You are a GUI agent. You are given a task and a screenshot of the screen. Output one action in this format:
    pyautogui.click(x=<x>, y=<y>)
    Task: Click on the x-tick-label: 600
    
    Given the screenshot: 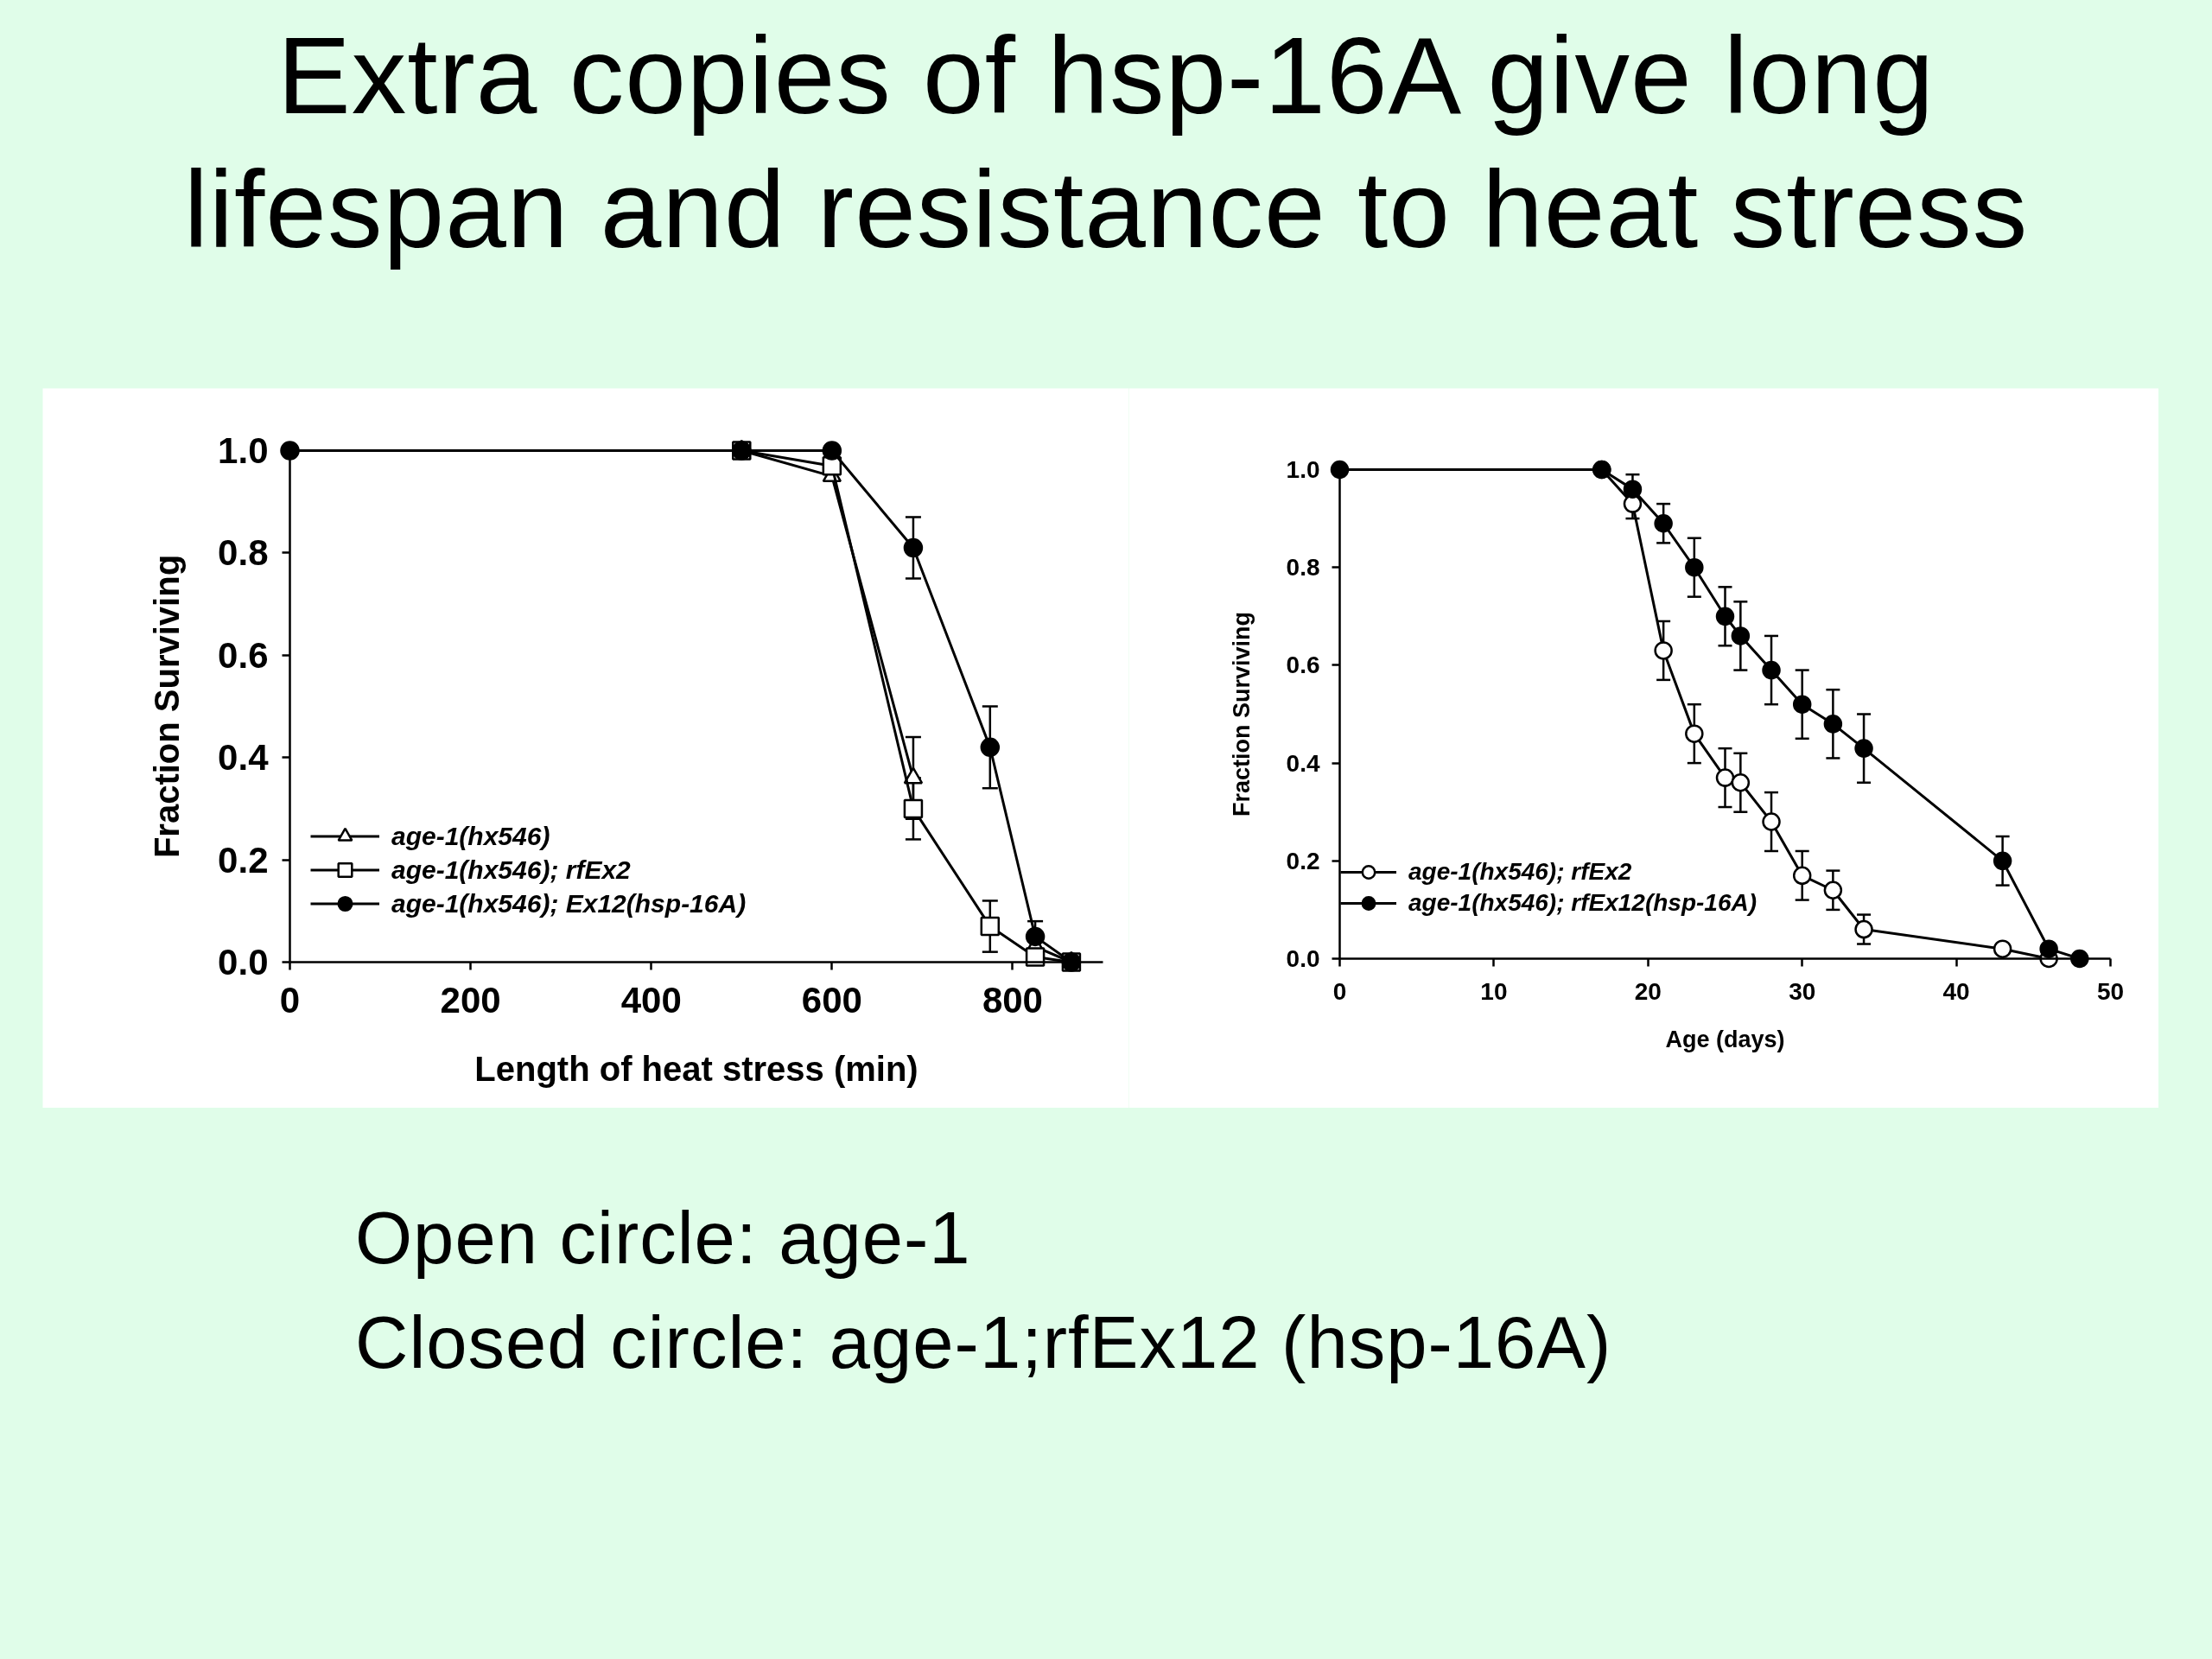 What is the action you would take?
    pyautogui.click(x=831, y=999)
    